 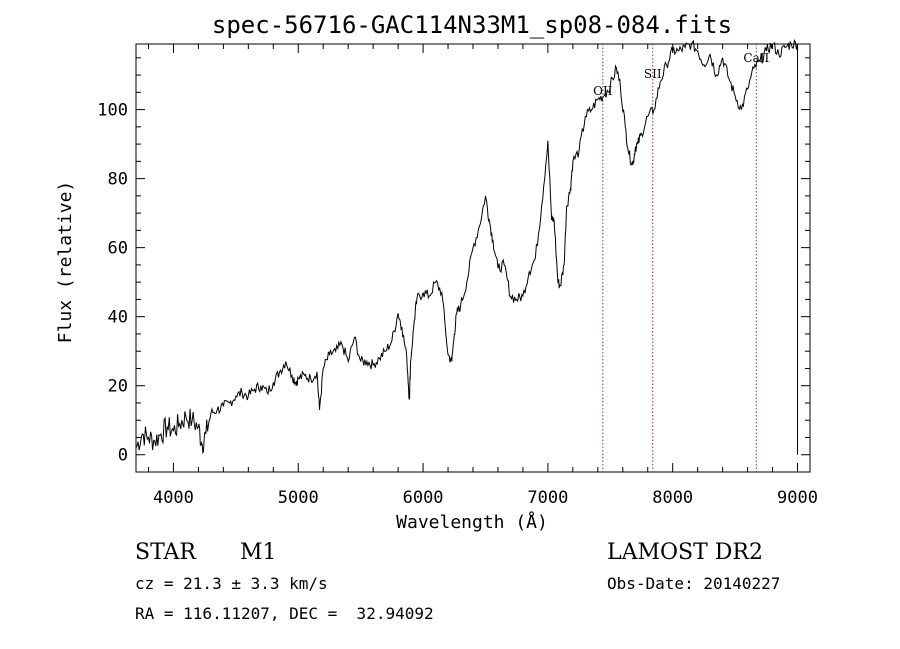 What do you see at coordinates (118, 318) in the screenshot?
I see `y-tick-label: 40` at bounding box center [118, 318].